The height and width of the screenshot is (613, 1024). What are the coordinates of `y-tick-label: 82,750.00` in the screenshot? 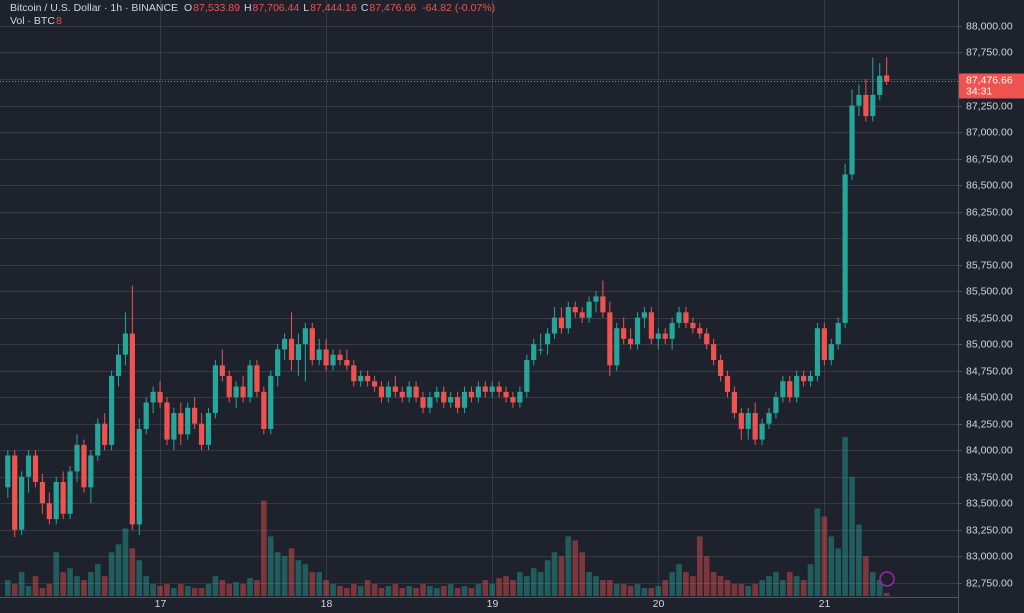 It's located at (989, 583).